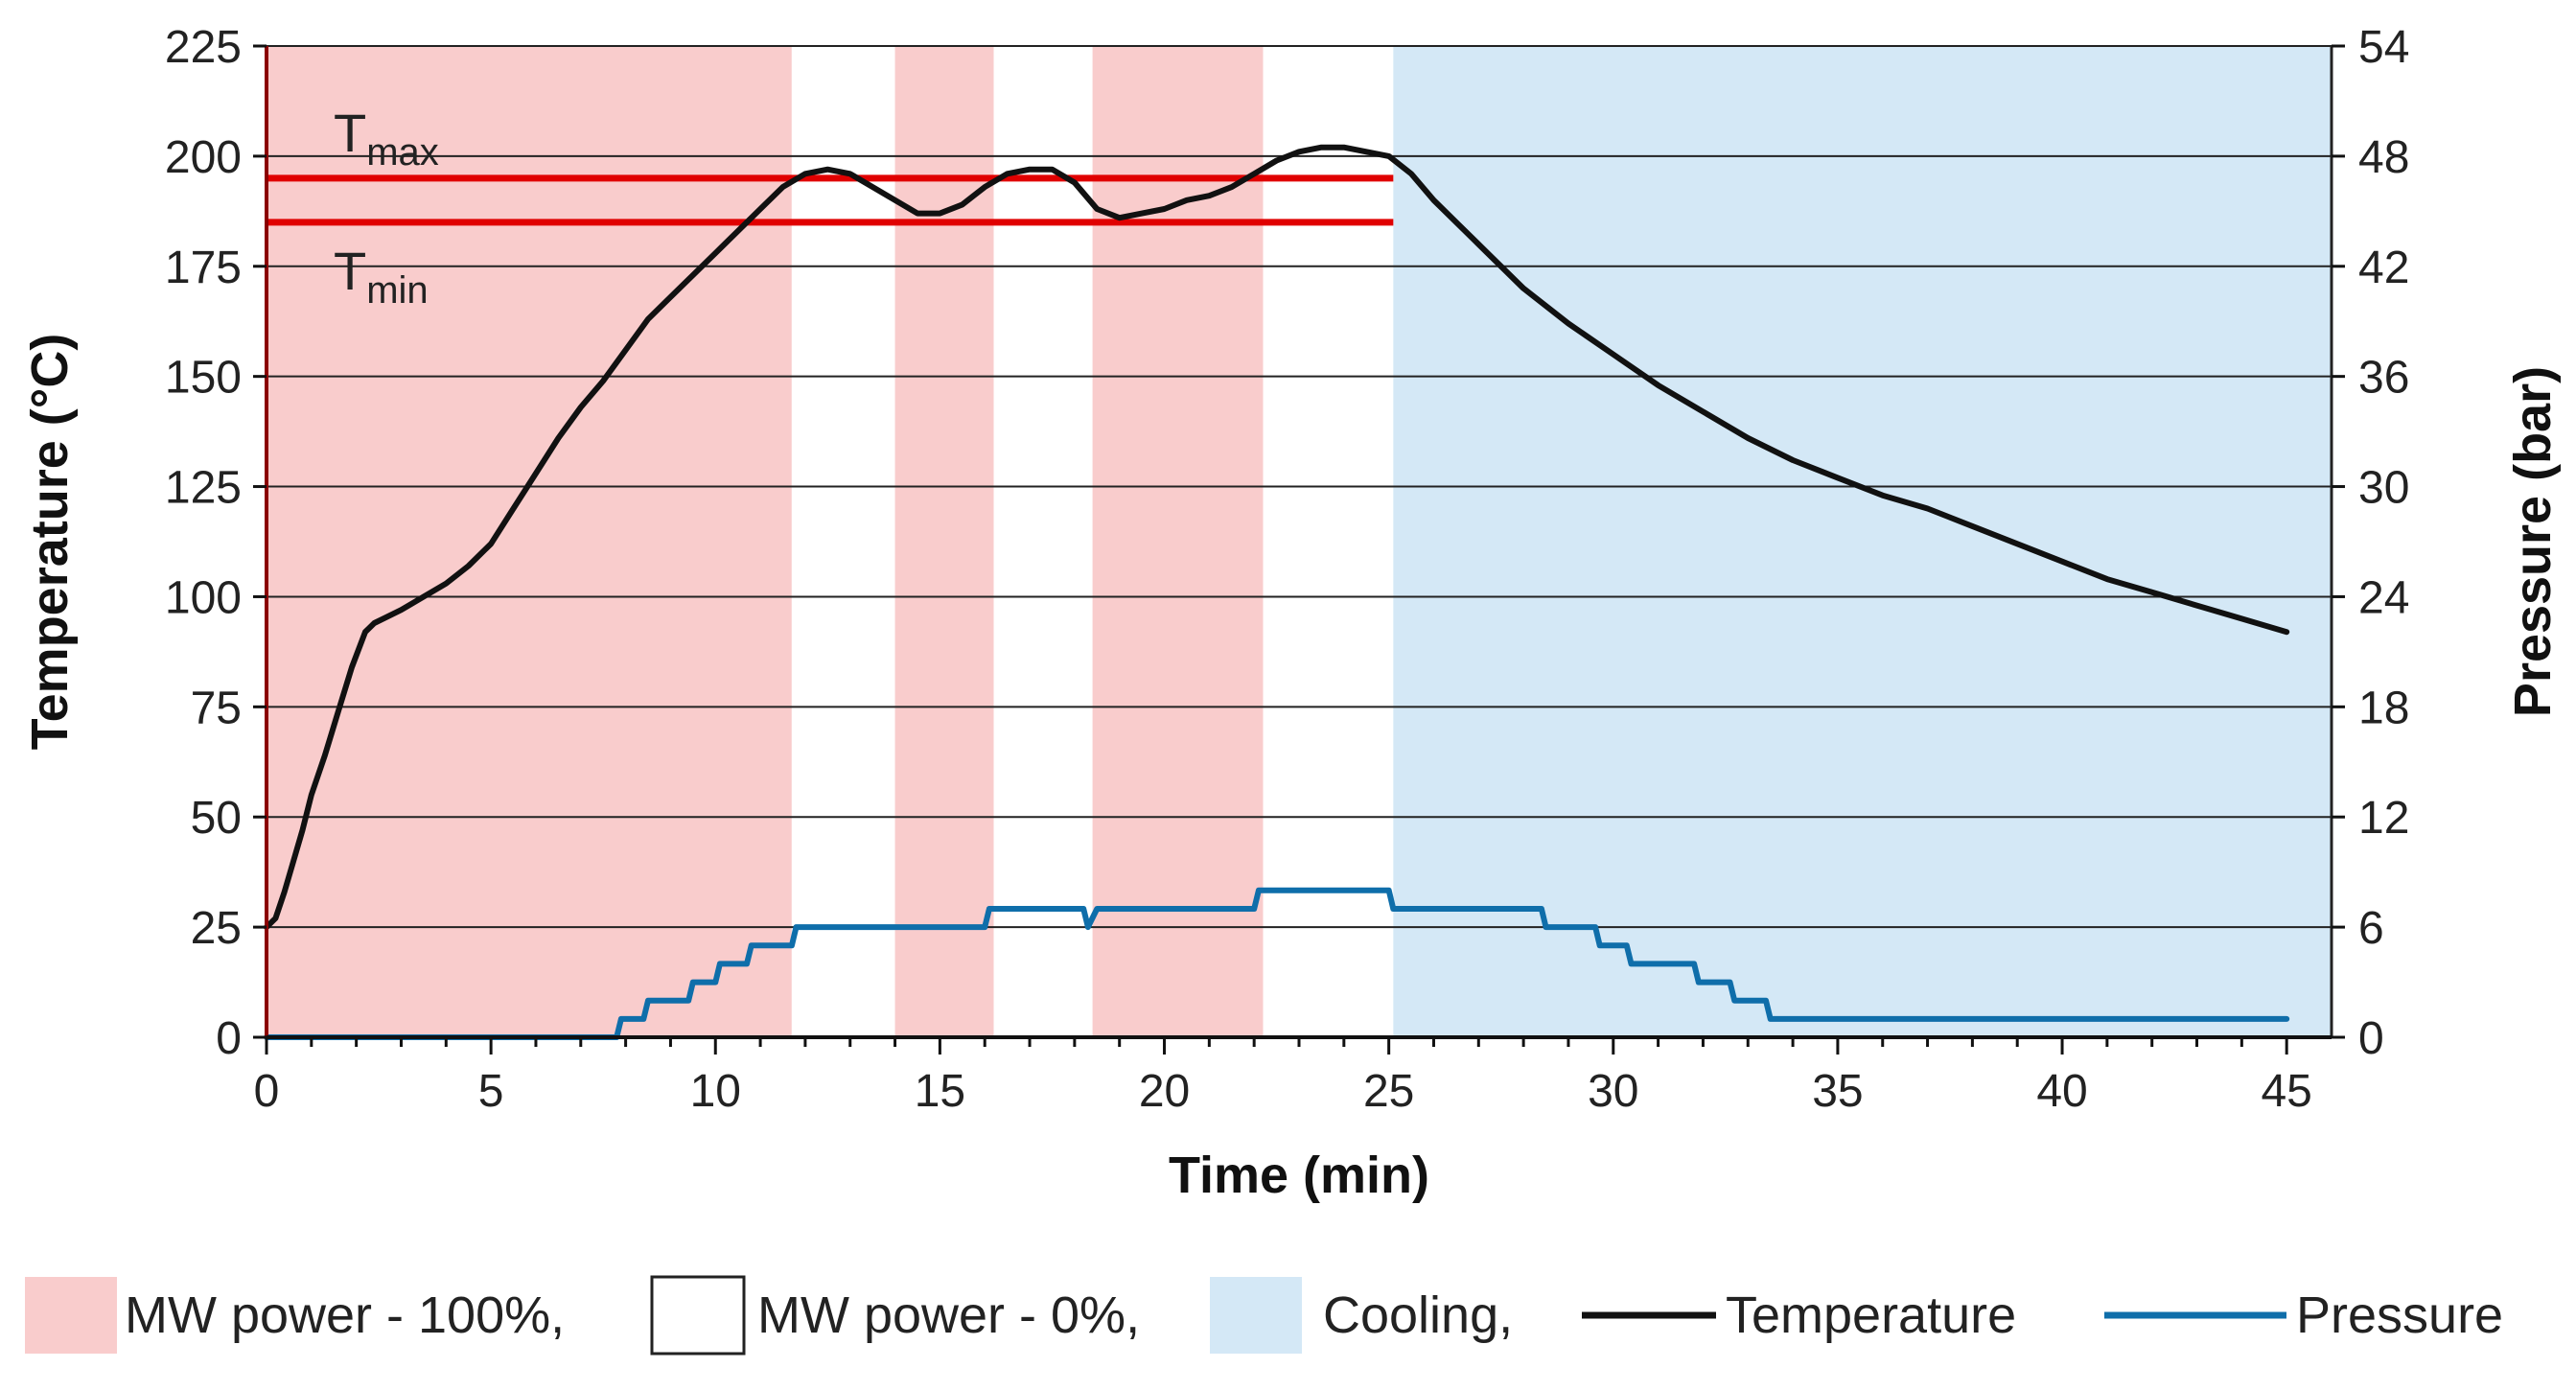 Image resolution: width=2576 pixels, height=1391 pixels. Describe the element at coordinates (2061, 1091) in the screenshot. I see `x-tick-label: 40` at that location.